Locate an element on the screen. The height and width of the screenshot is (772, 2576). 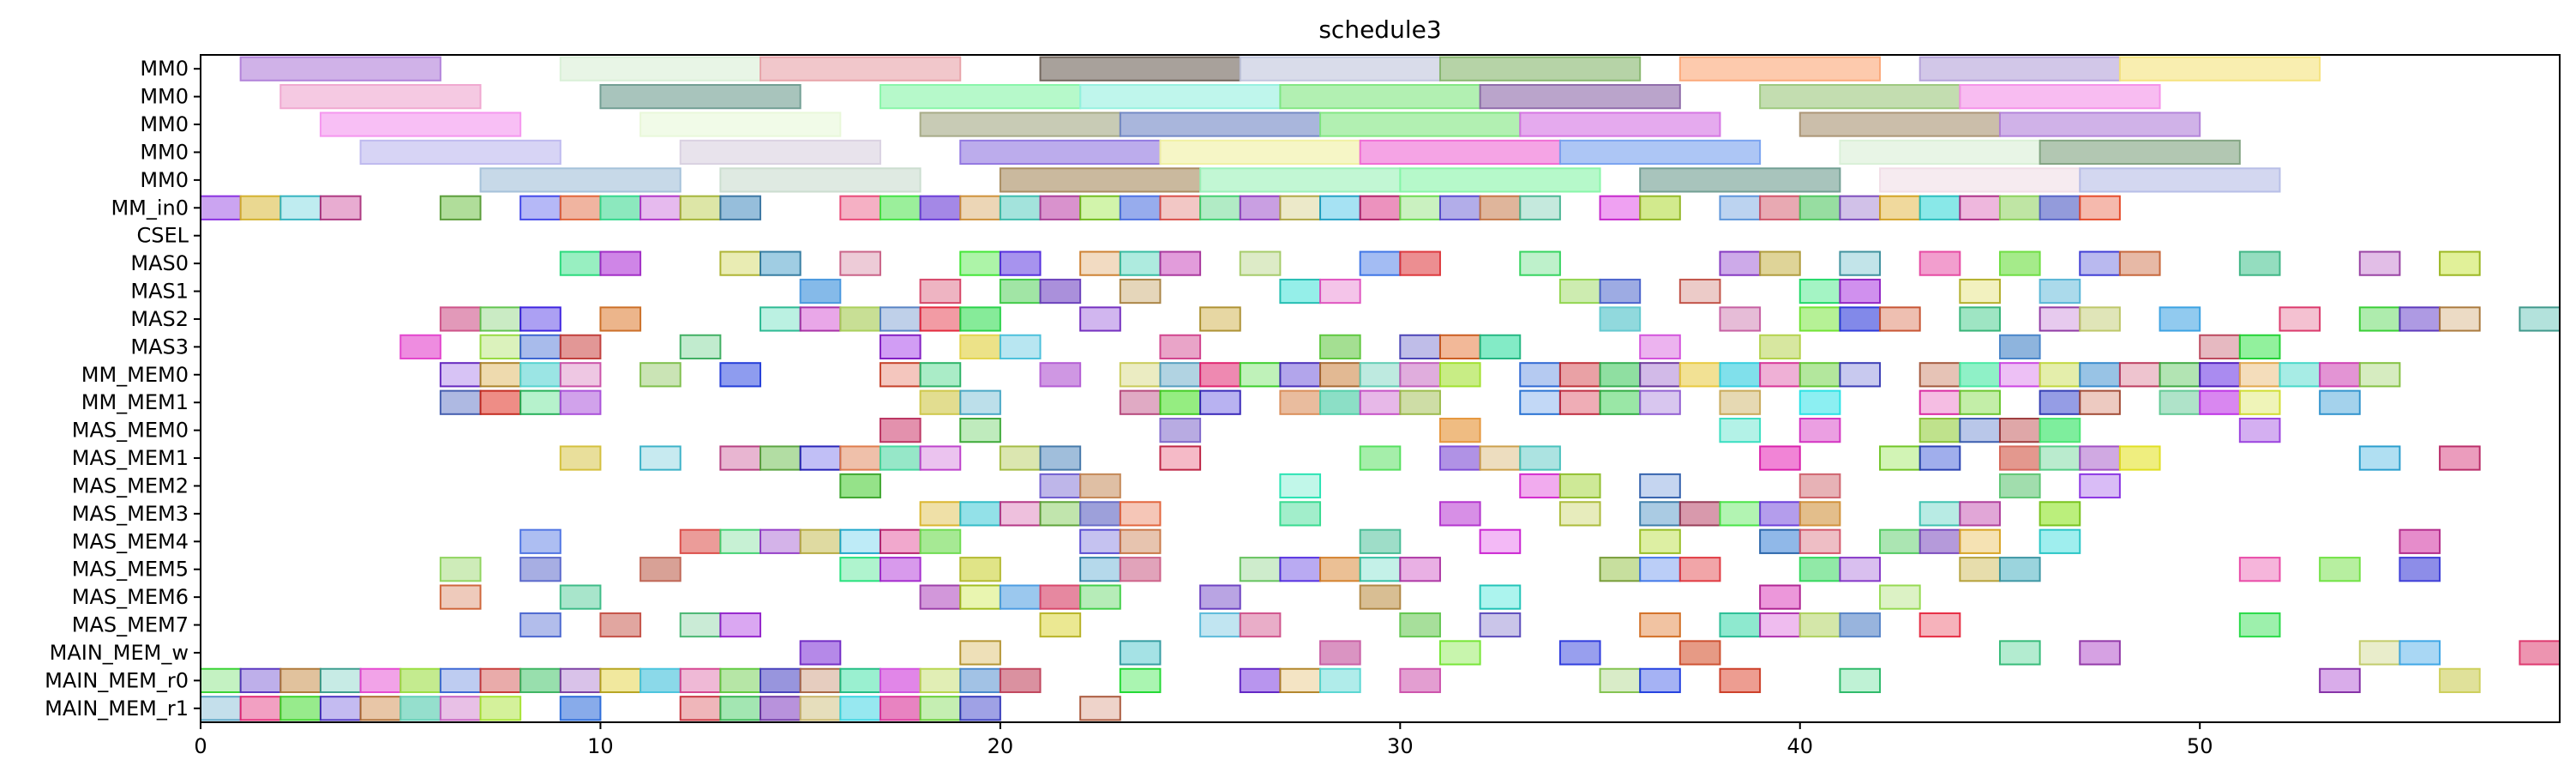
y-tick-label: MAS3 is located at coordinates (159, 347).